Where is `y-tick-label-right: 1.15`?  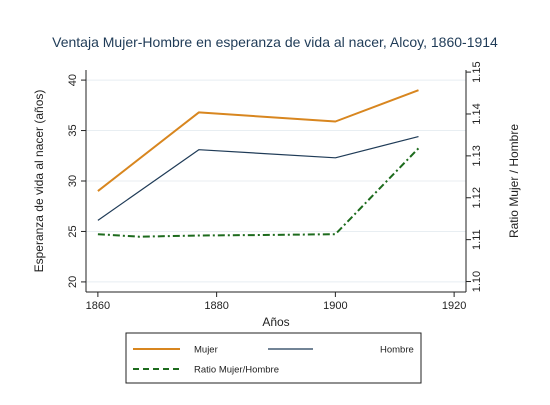
y-tick-label-right: 1.15 is located at coordinates (477, 71).